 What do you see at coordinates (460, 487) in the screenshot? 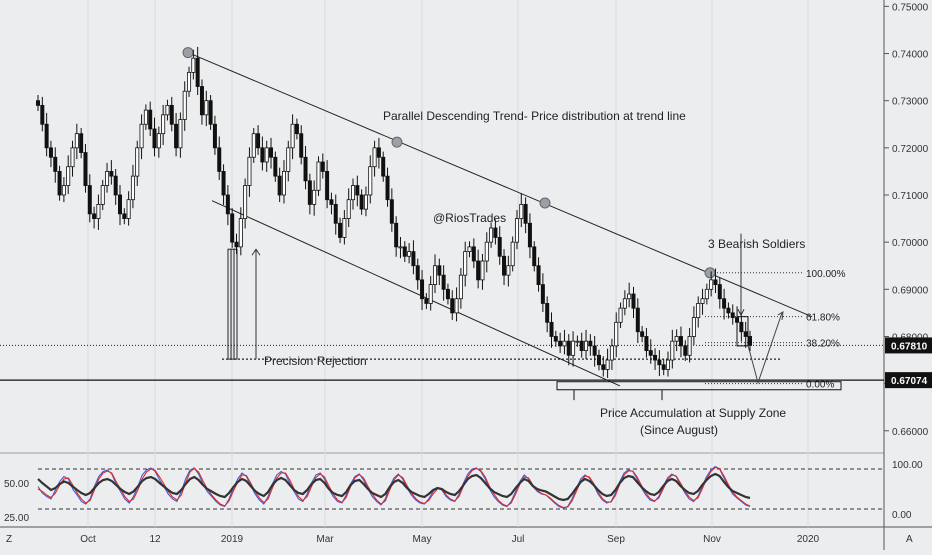
I see `stochastic-oscillator` at bounding box center [460, 487].